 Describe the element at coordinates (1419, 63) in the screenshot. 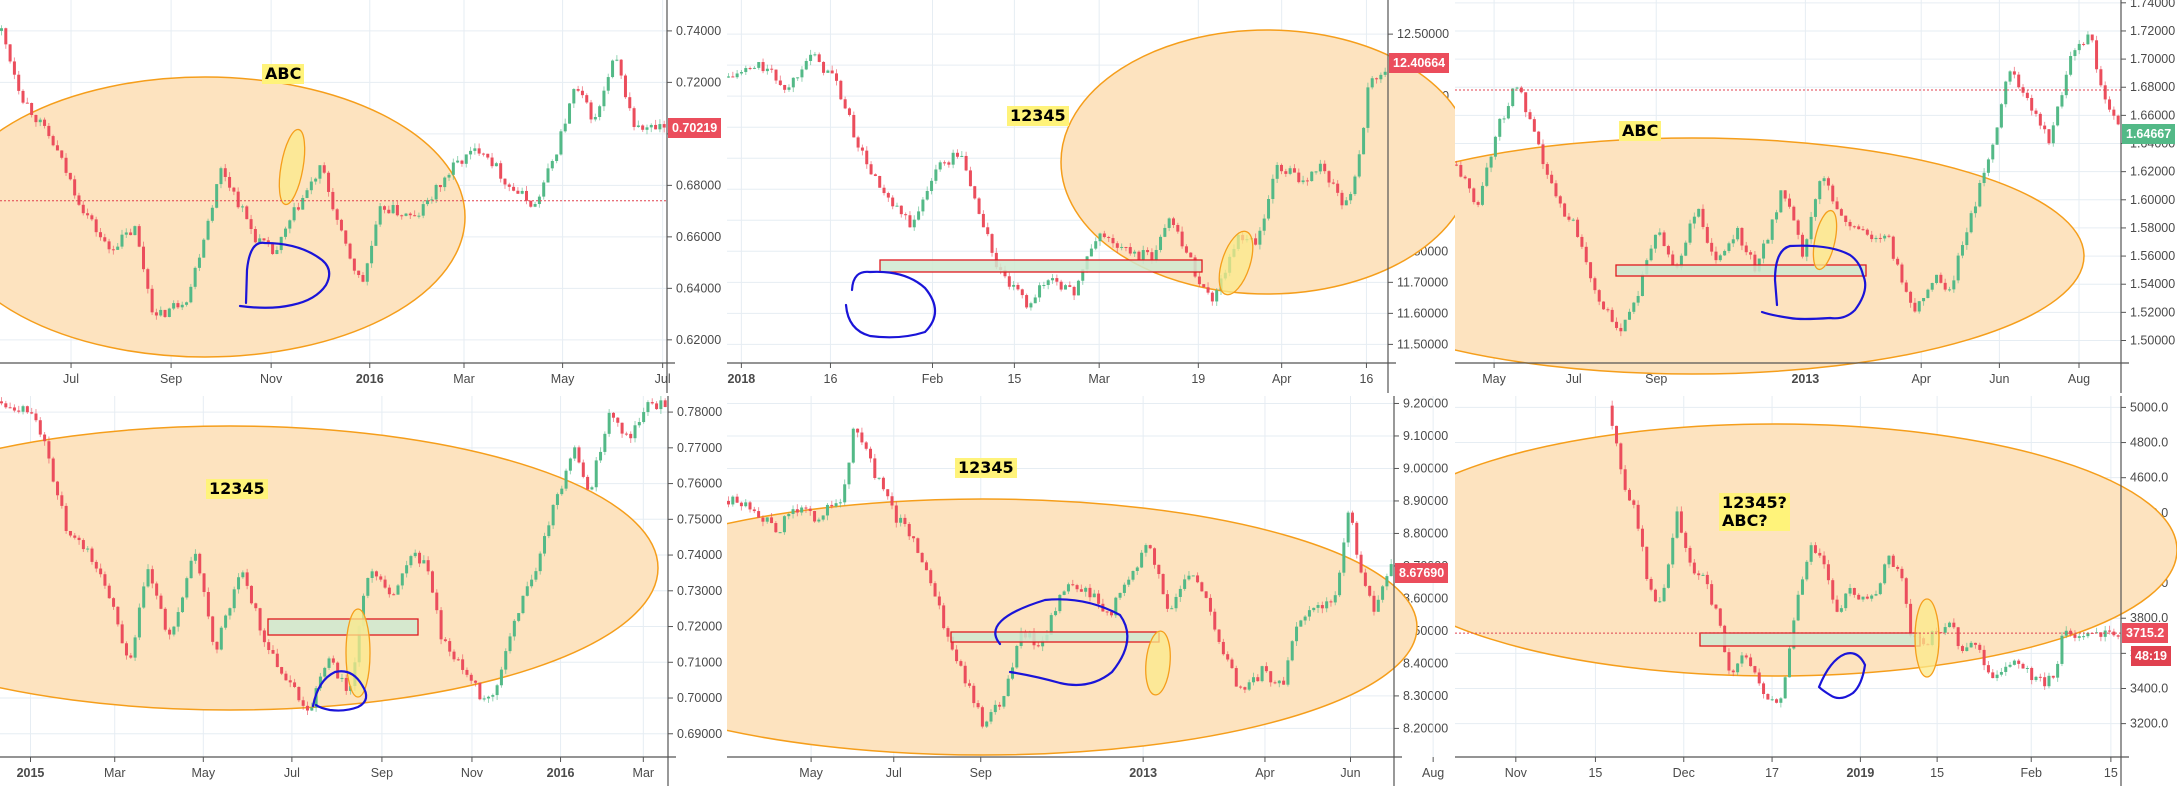

I see `last-price-tag: 12.40664` at that location.